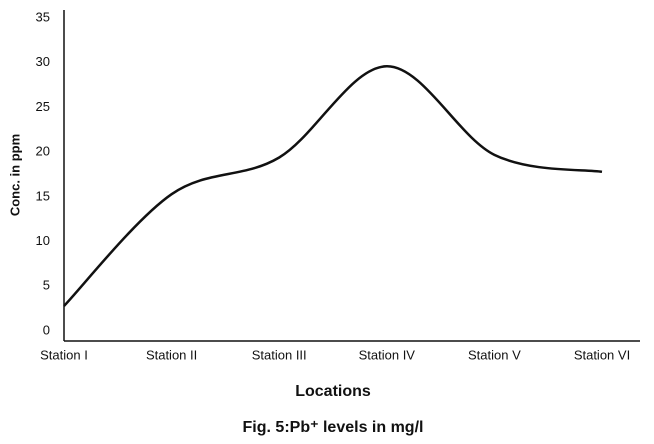  I want to click on x-axis-label: Locations, so click(333, 391).